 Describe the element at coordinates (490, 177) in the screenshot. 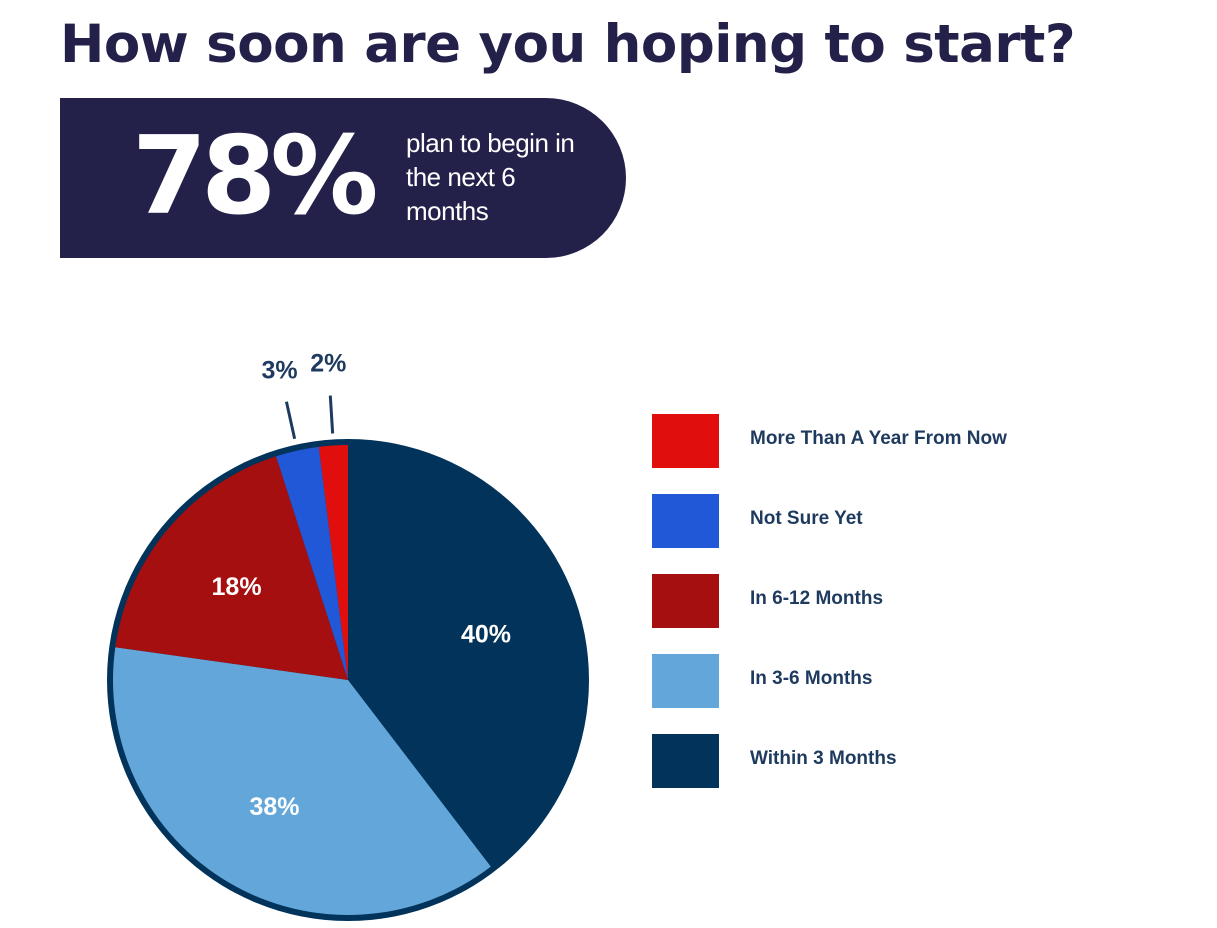

I see `highlight-text: plan to begin in the next 6 months` at that location.